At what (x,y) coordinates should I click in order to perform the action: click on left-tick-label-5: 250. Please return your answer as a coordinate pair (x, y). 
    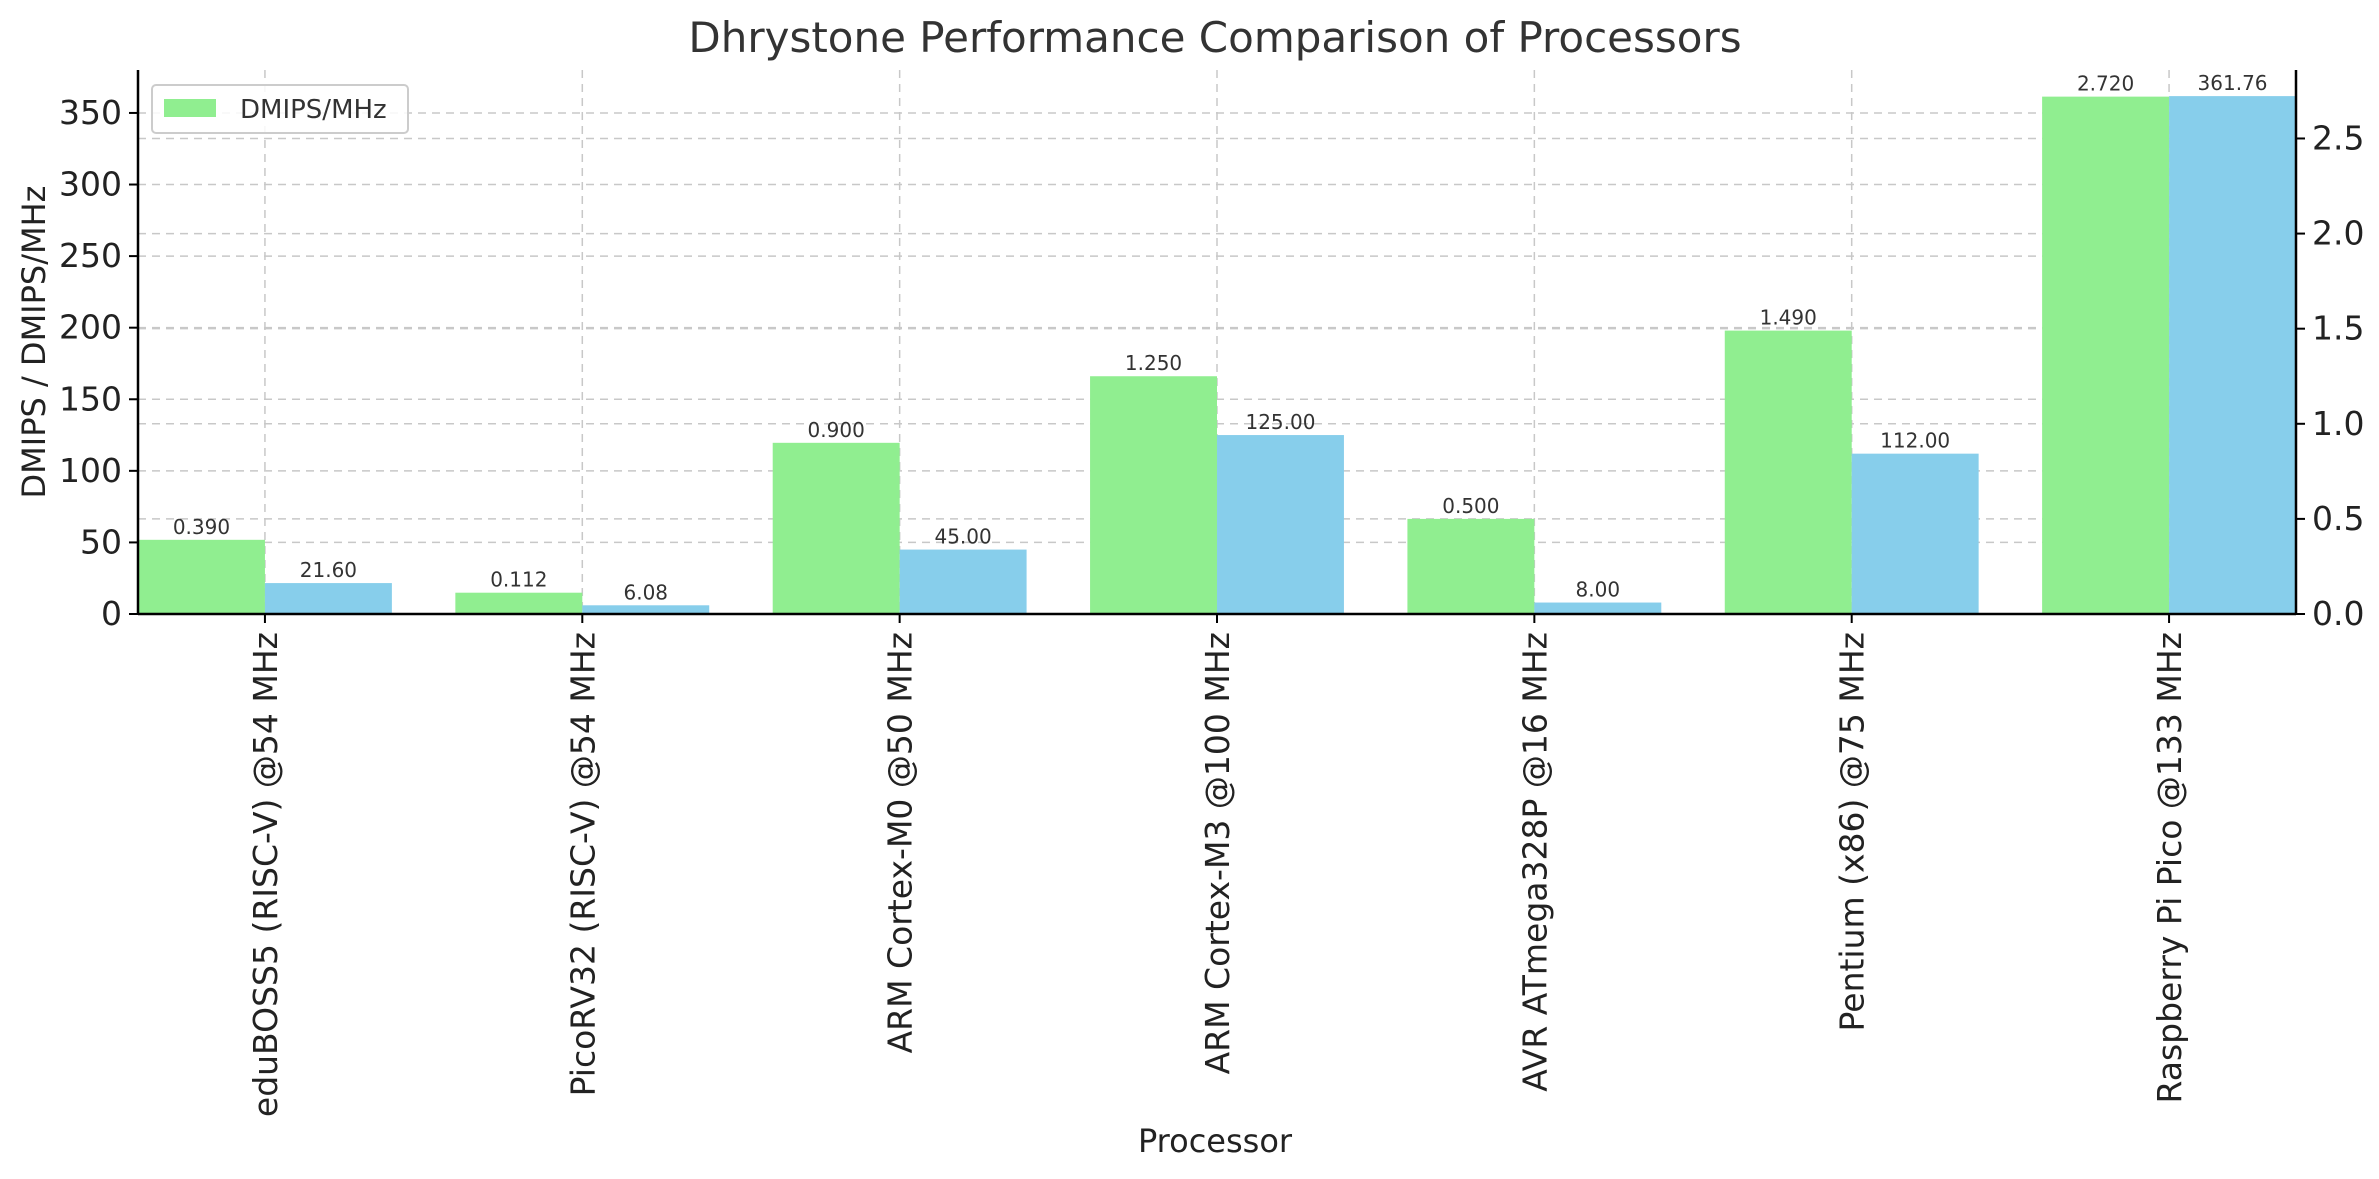
    Looking at the image, I should click on (90, 255).